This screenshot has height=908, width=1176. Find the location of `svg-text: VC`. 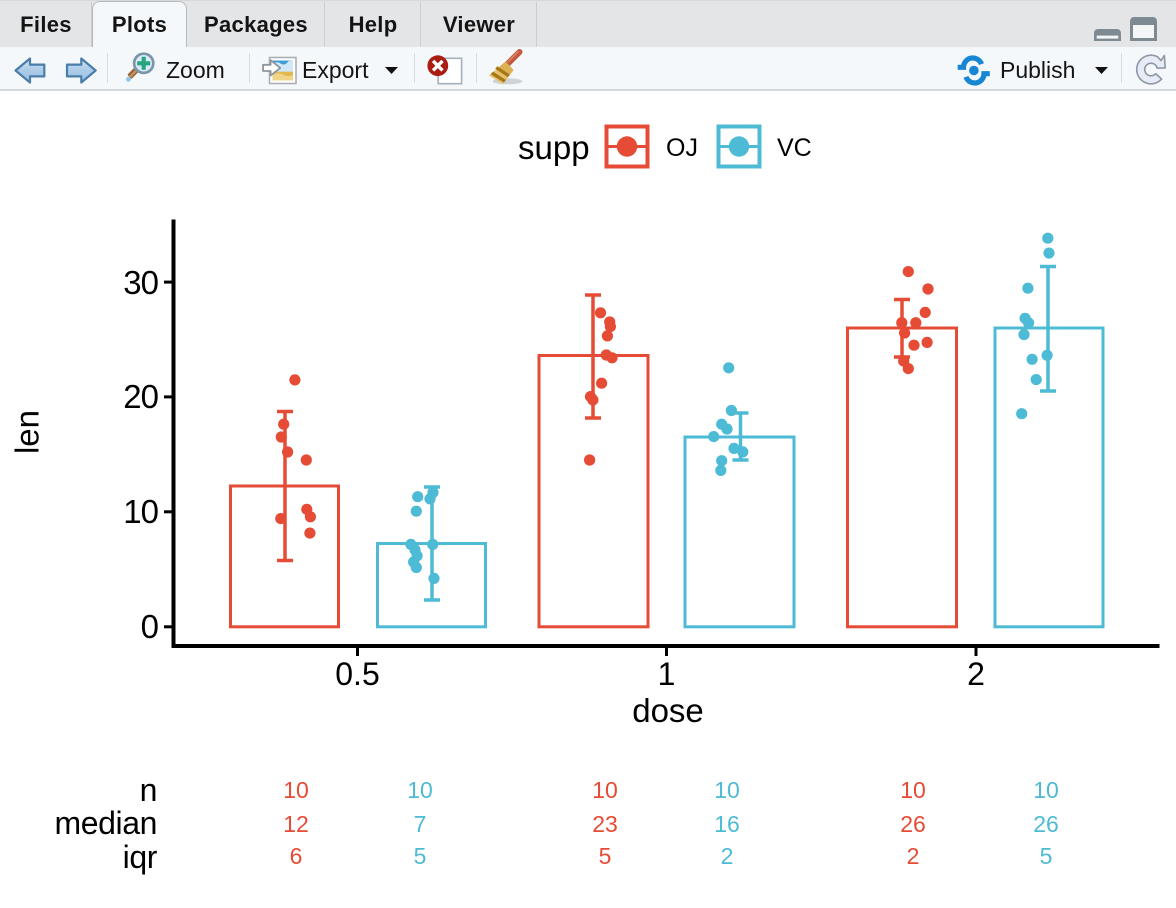

svg-text: VC is located at coordinates (794, 148).